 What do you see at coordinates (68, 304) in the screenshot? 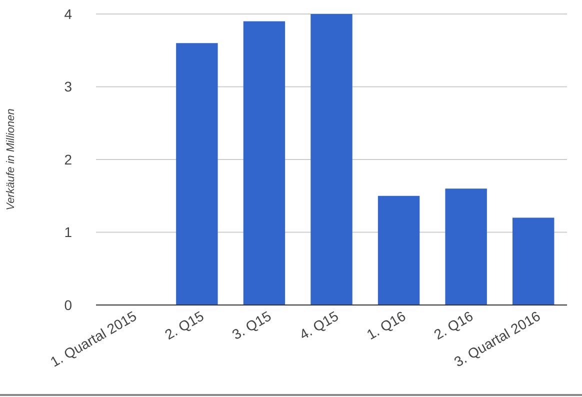
I see `y-tick-label: 0` at bounding box center [68, 304].